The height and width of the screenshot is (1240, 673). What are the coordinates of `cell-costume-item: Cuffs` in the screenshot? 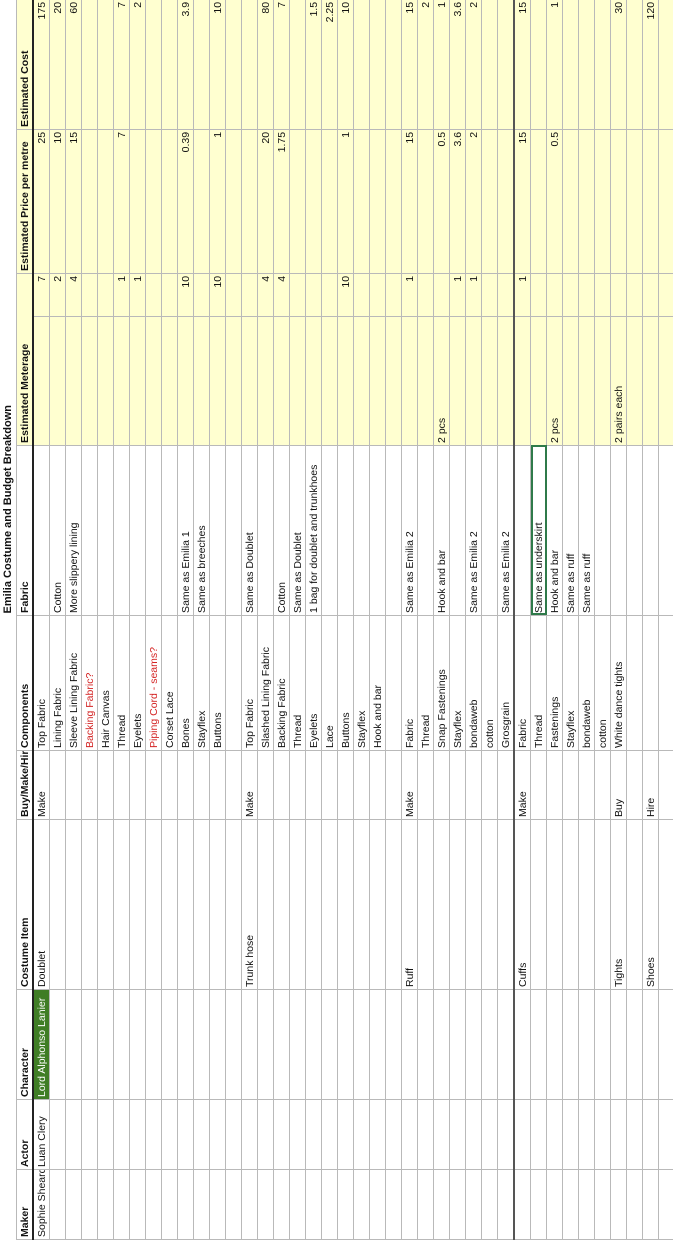 It's located at (522, 904).